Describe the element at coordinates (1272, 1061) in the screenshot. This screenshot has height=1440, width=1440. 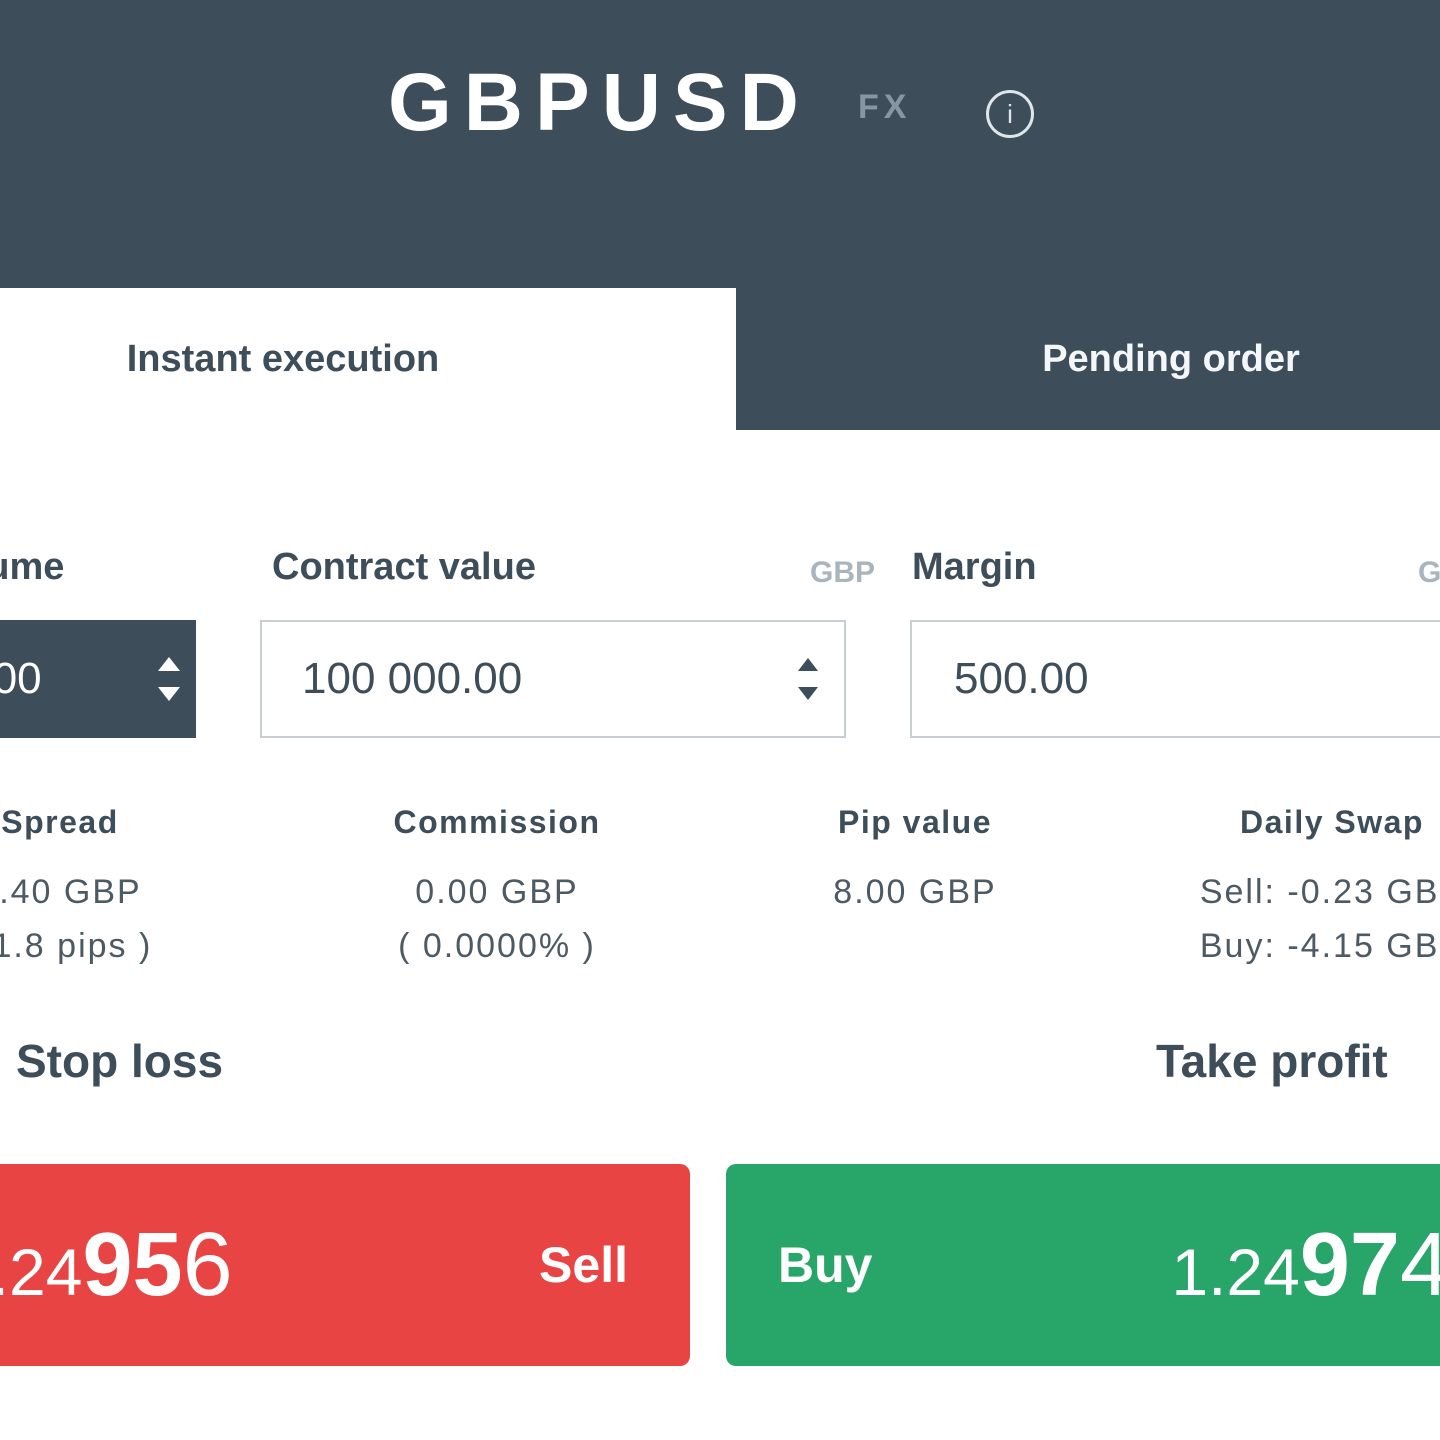
I see `take-profit-toggle: Take profit` at that location.